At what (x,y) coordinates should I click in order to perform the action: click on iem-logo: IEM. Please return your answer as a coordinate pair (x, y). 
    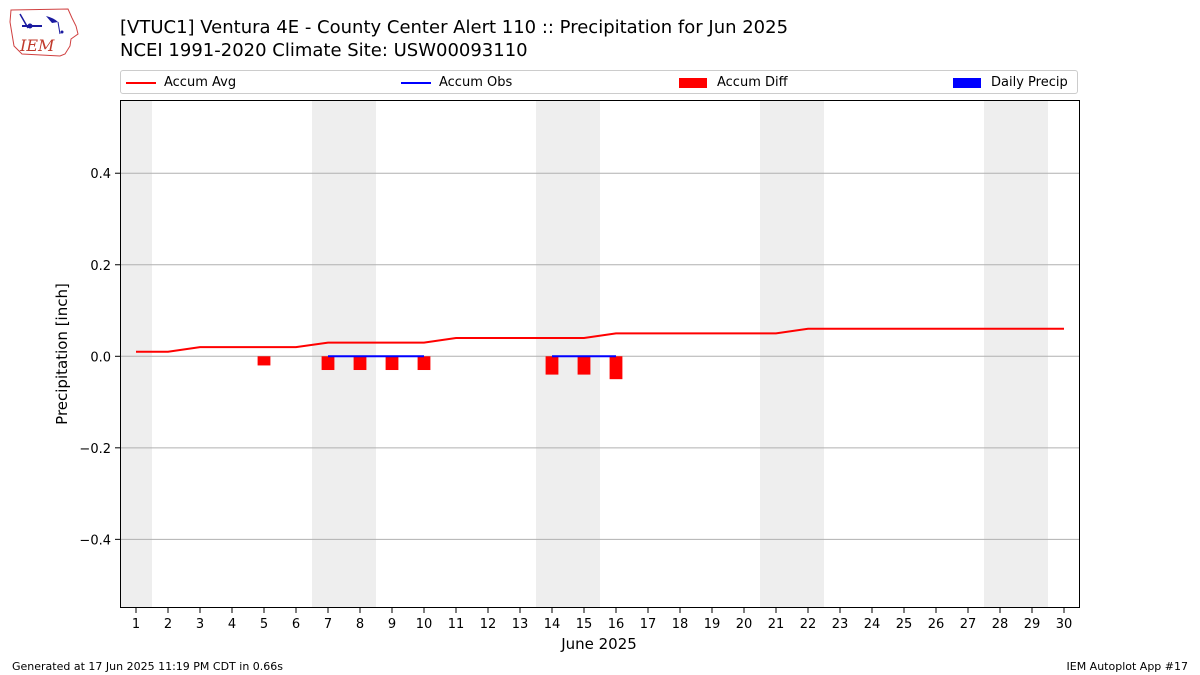
    Looking at the image, I should click on (44, 33).